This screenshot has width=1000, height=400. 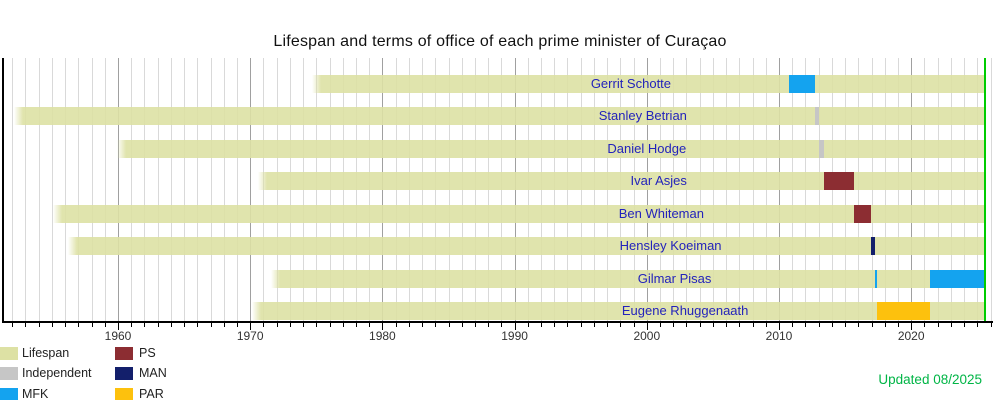 I want to click on x-axis-line, so click(x=498, y=322).